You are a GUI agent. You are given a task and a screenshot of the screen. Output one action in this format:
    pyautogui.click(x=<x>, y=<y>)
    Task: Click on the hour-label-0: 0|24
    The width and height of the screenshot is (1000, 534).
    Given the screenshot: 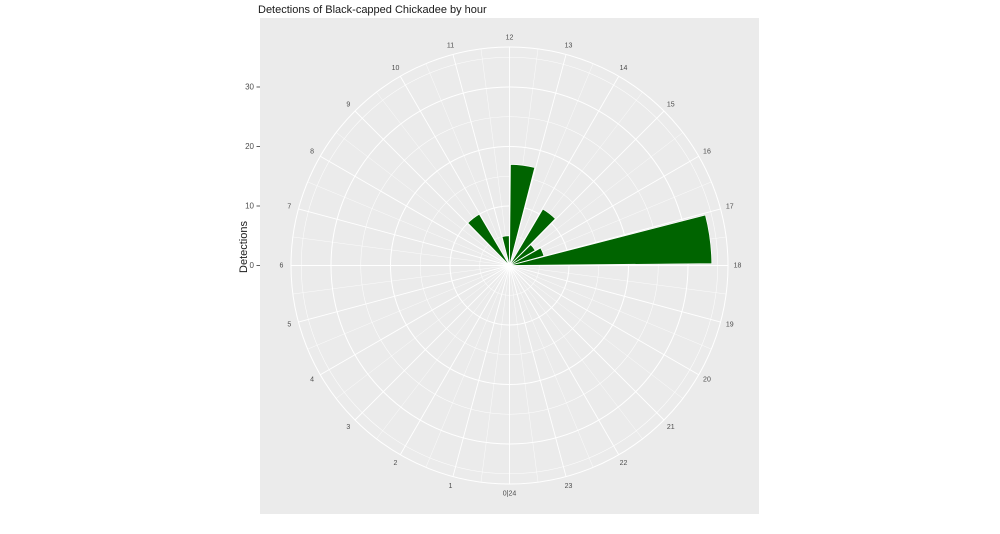 What is the action you would take?
    pyautogui.click(x=510, y=494)
    